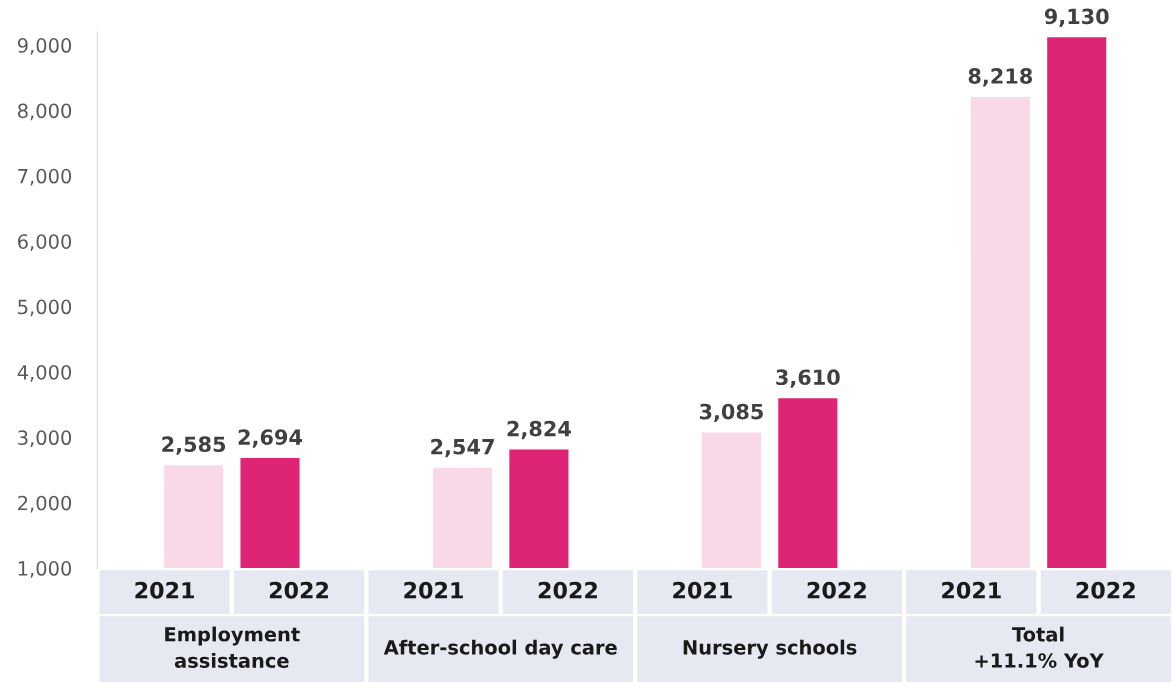 Image resolution: width=1173 pixels, height=682 pixels. I want to click on x-tick-label: After-school day care, so click(500, 649).